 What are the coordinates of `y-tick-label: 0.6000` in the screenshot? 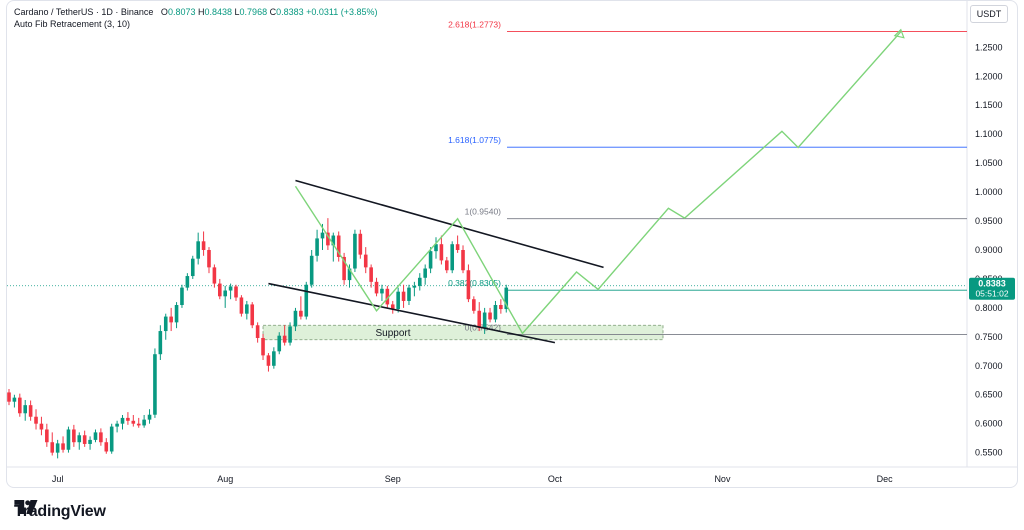 It's located at (989, 424).